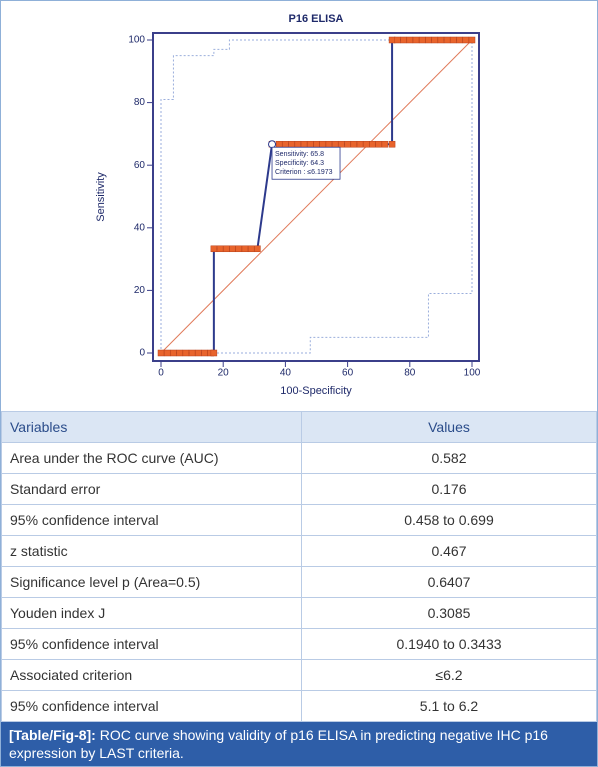  I want to click on y-tick-label: 80, so click(140, 102).